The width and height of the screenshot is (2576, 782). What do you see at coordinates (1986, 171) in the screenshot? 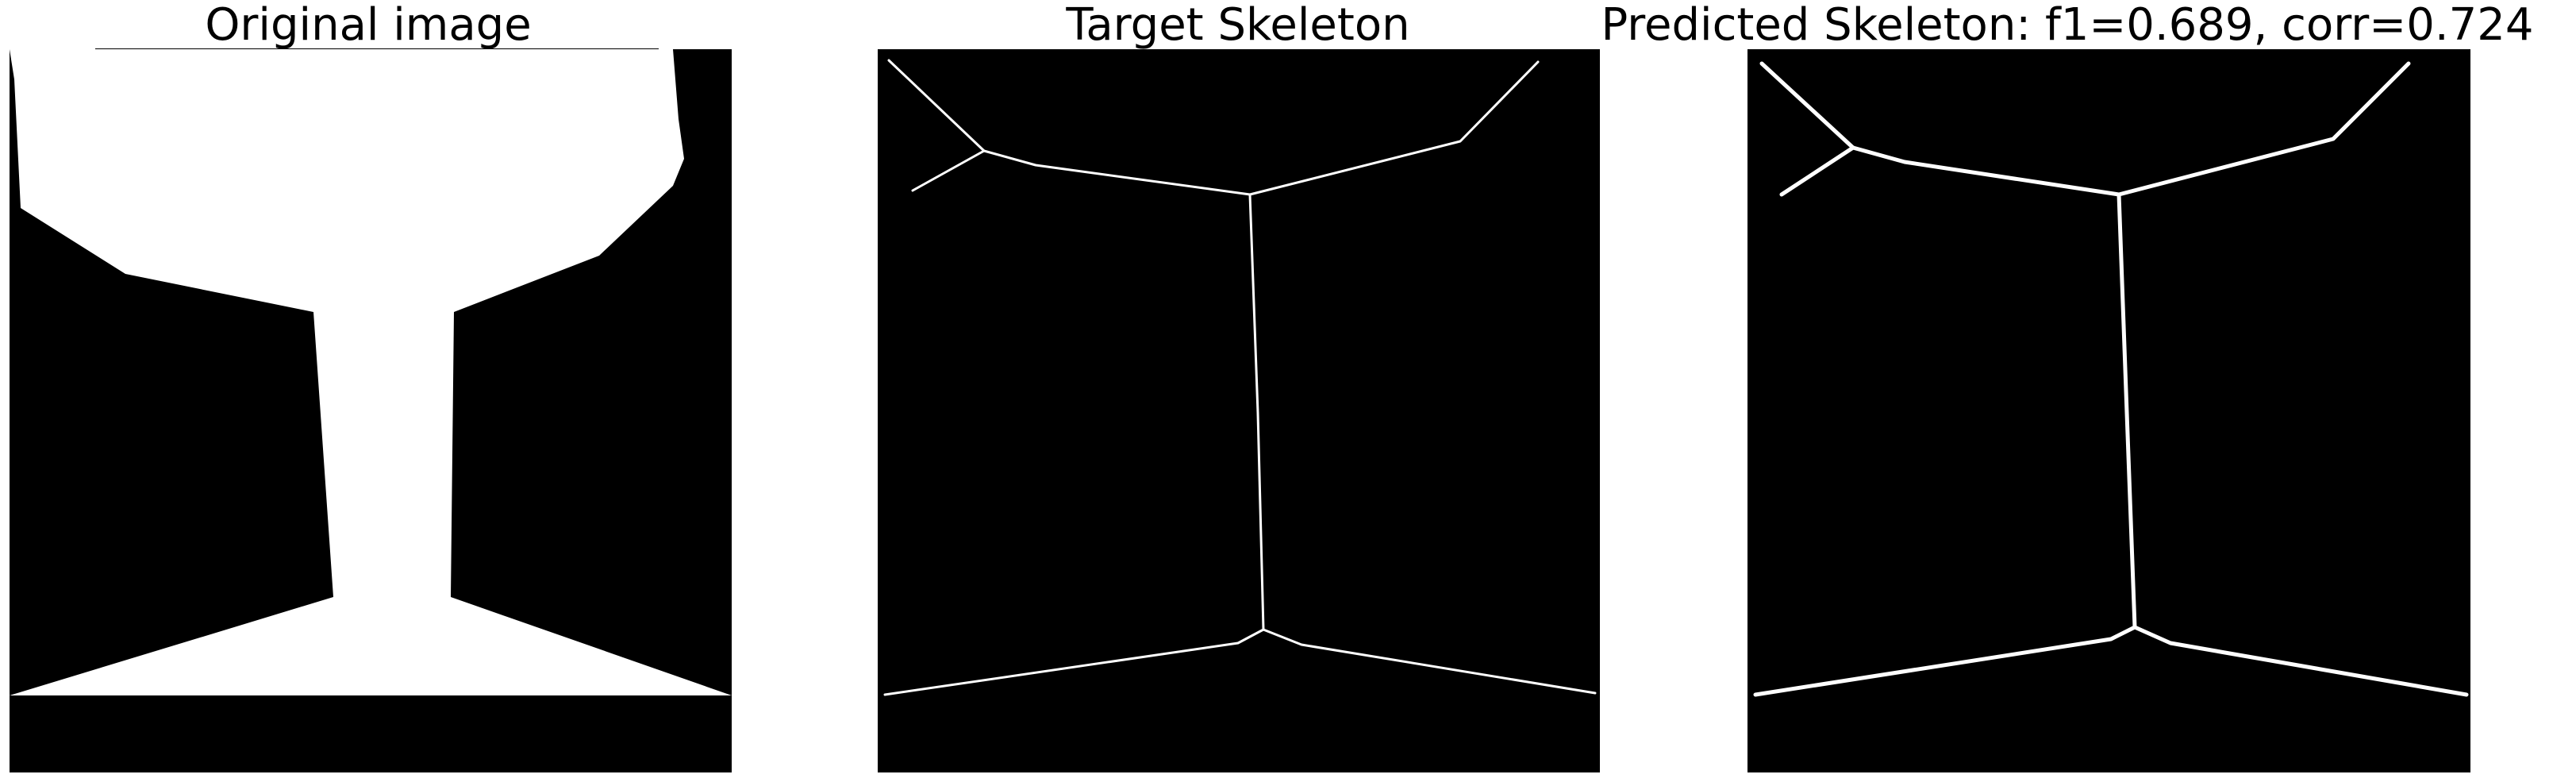
I see `predicted-branch-upper-left` at bounding box center [1986, 171].